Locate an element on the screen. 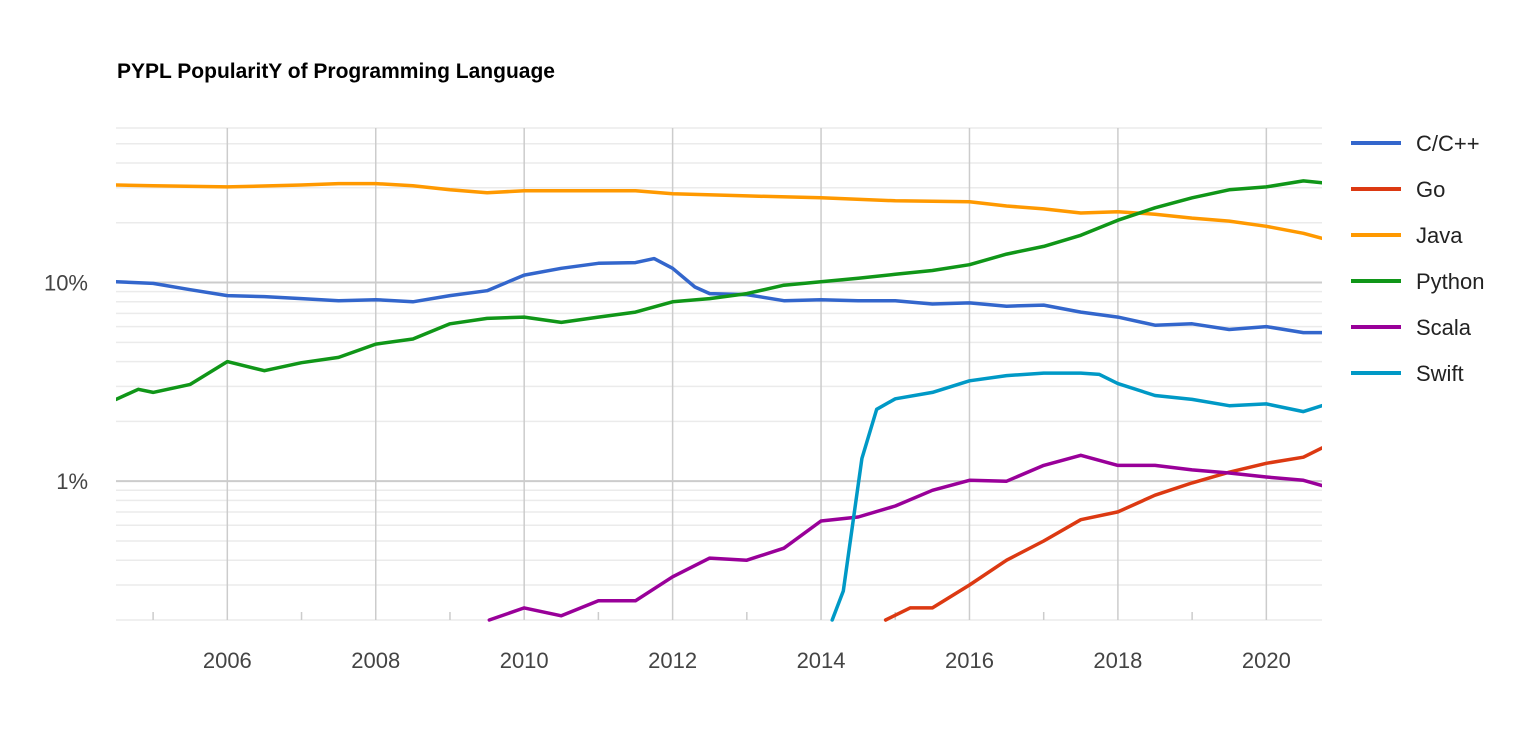 The width and height of the screenshot is (1532, 730). legend-item: C/C++ is located at coordinates (1415, 143).